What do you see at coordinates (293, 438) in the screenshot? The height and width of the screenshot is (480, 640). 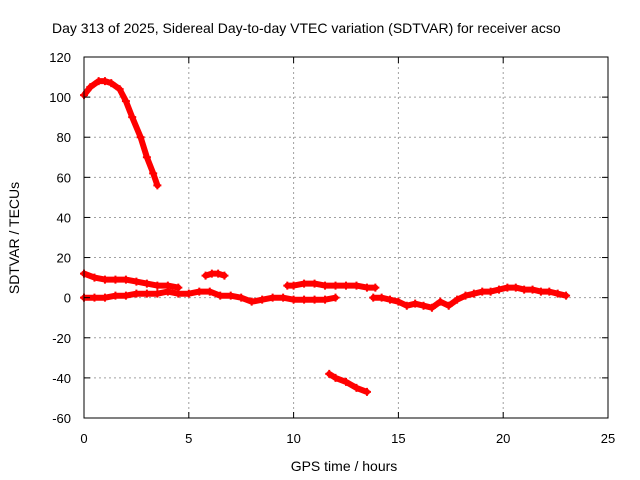 I see `x-tick-label: 10` at bounding box center [293, 438].